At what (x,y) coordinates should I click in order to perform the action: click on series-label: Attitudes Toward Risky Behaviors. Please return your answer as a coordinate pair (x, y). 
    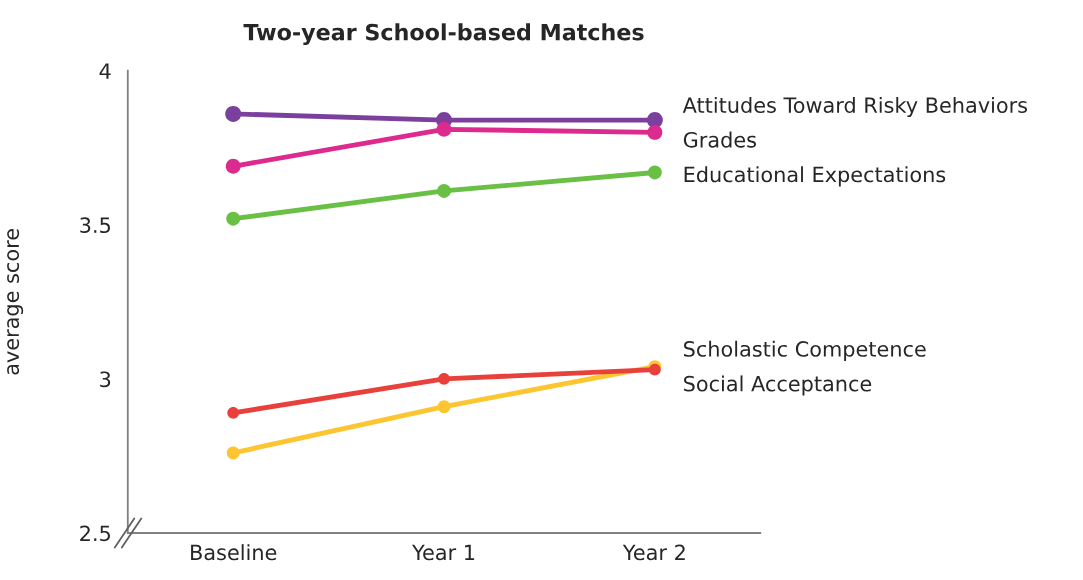
    Looking at the image, I should click on (855, 107).